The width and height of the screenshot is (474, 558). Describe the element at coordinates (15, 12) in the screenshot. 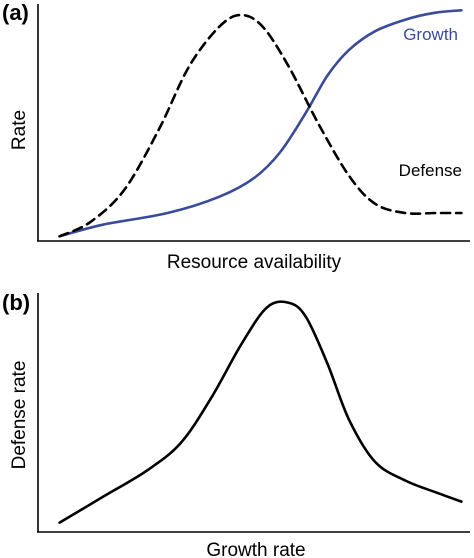

I see `panel-a-label: (a)` at that location.